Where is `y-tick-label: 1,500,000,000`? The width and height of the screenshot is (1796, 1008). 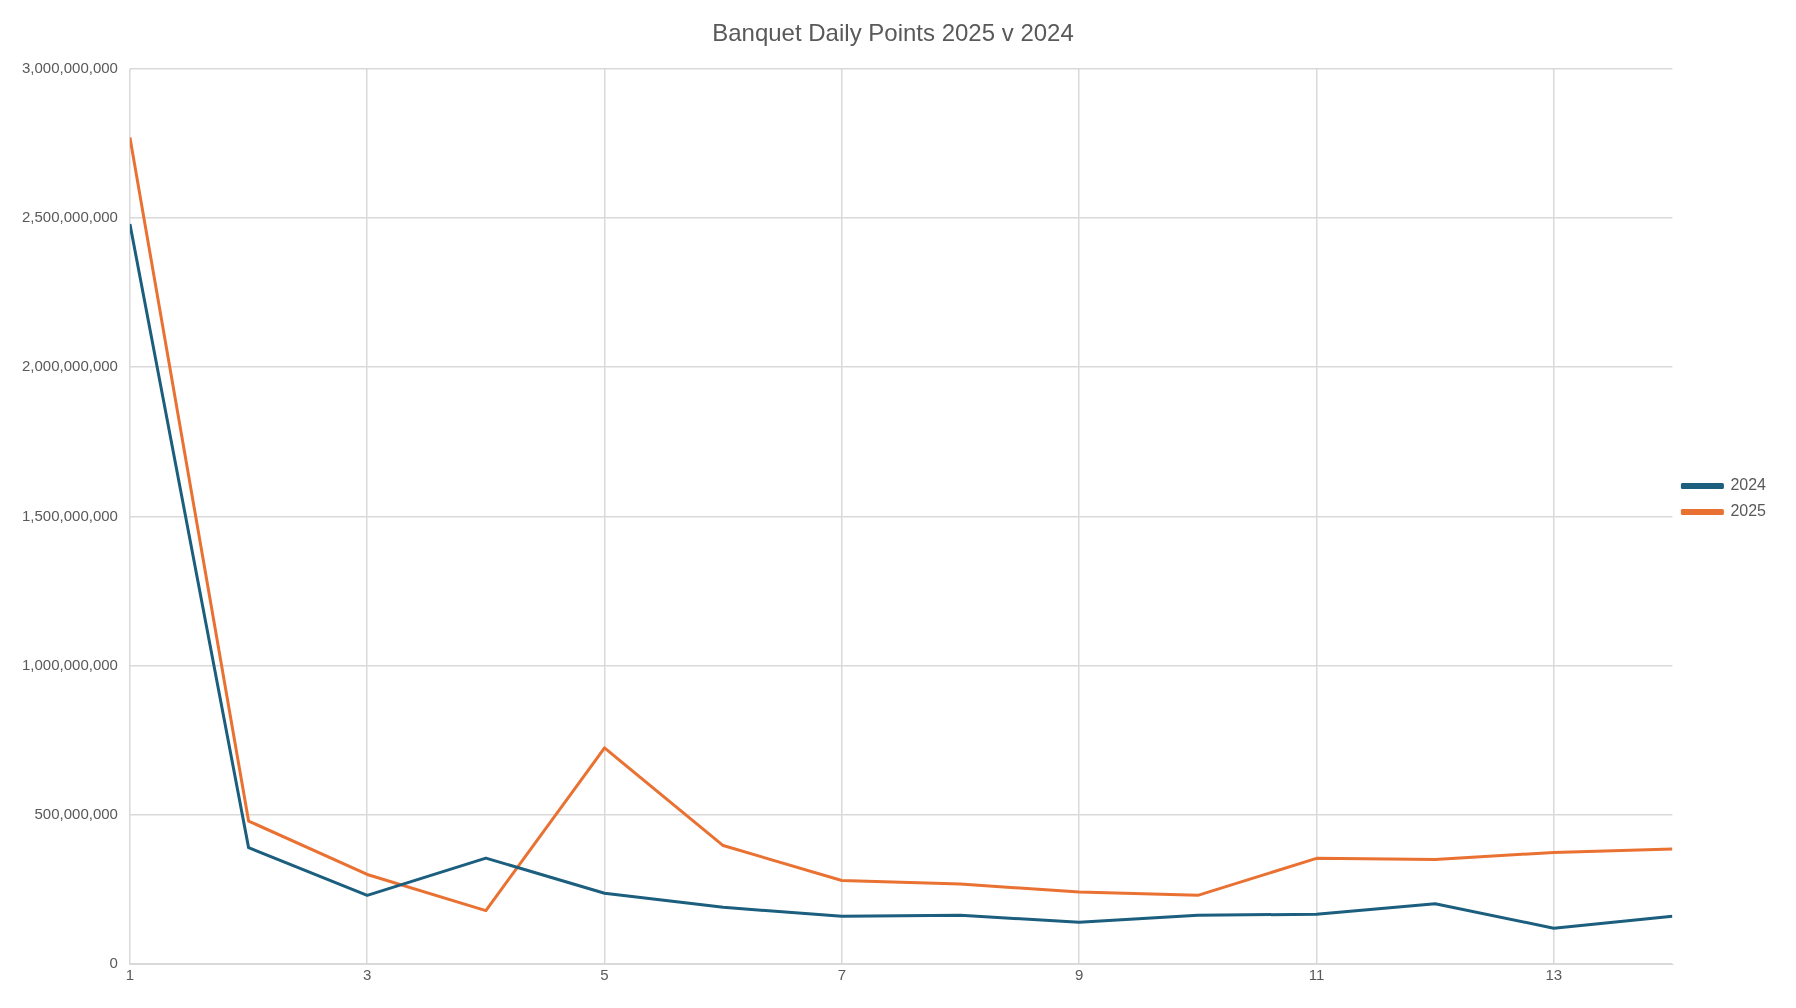 y-tick-label: 1,500,000,000 is located at coordinates (69, 515).